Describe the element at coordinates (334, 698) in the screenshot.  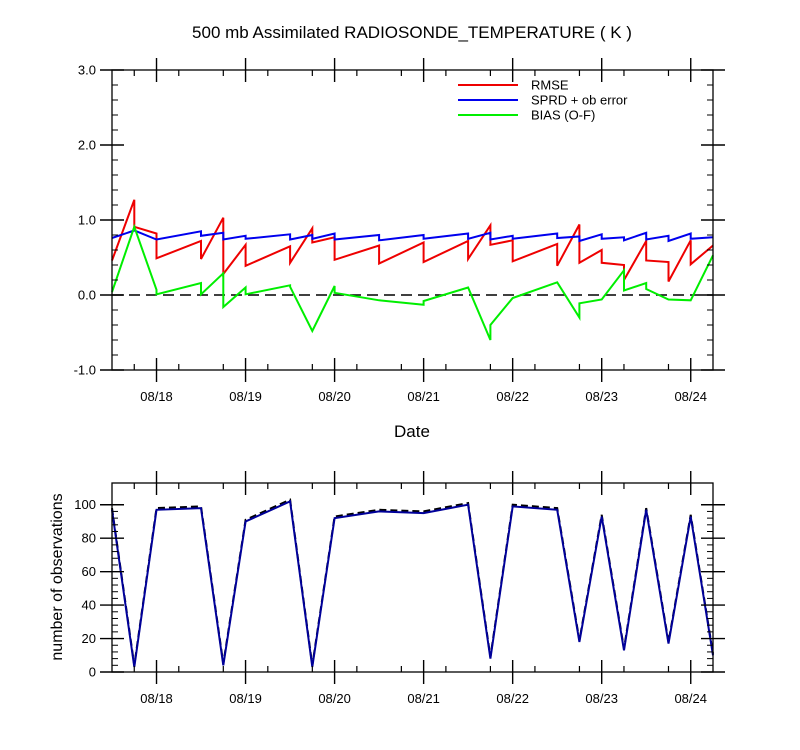
I see `bottom-x-tick-label: 08/20` at that location.